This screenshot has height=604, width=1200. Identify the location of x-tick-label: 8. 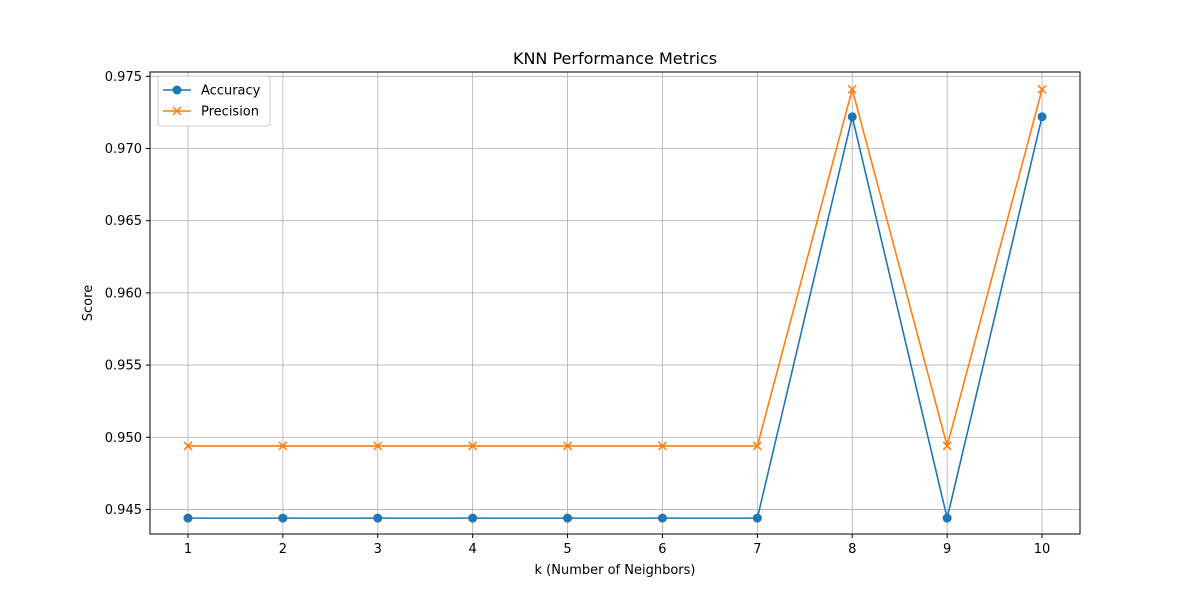
(852, 549).